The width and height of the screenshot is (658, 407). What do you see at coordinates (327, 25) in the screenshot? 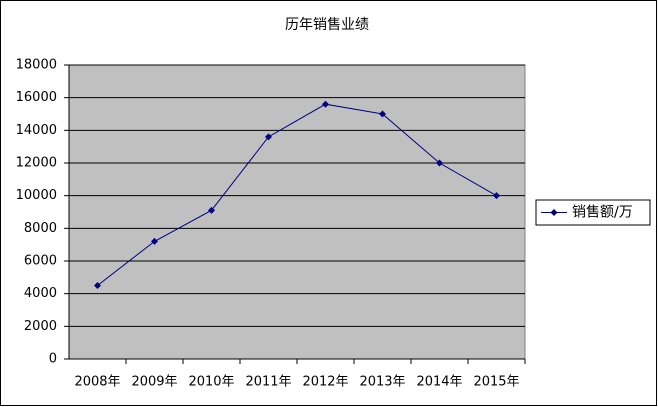
I see `chart-title: 历年销售业绩` at bounding box center [327, 25].